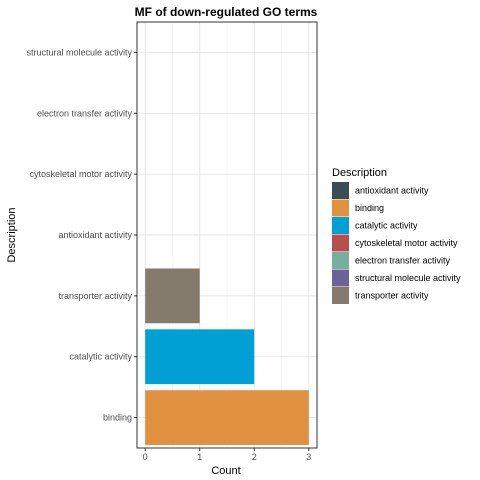 This screenshot has height=480, width=480. What do you see at coordinates (117, 418) in the screenshot?
I see `y-tick-label: binding` at bounding box center [117, 418].